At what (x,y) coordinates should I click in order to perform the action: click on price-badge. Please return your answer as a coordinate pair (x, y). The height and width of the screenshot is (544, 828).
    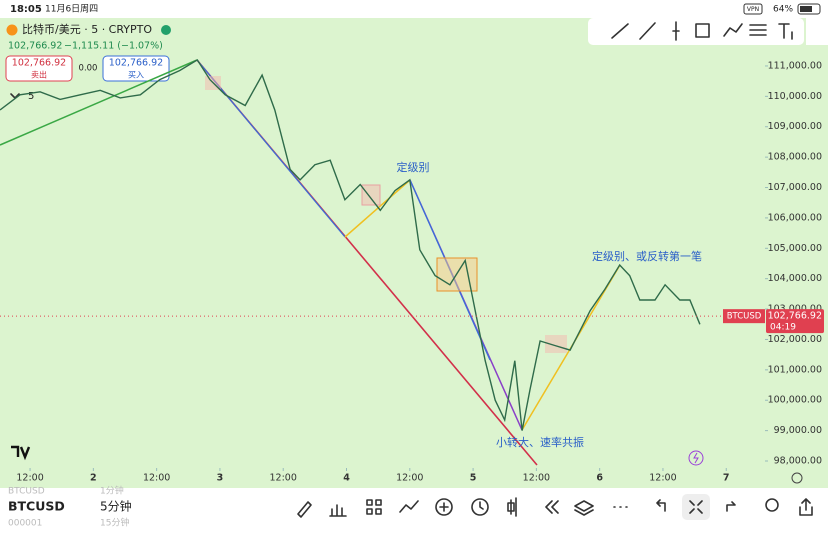
    Looking at the image, I should click on (795, 321).